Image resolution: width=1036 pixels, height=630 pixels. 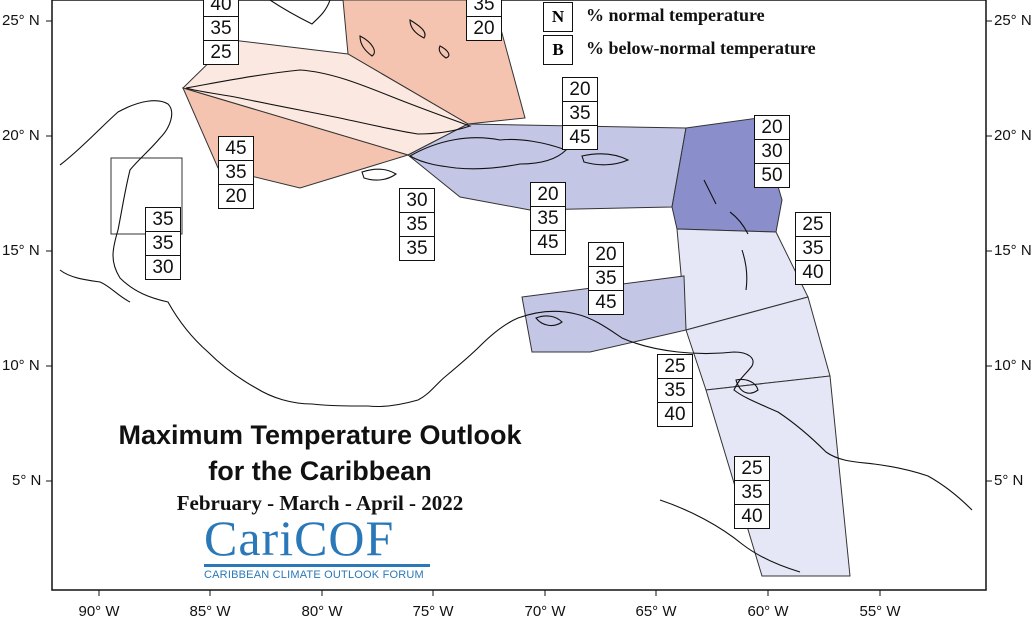 I want to click on lat-label-5: 5° N, so click(x=27, y=480).